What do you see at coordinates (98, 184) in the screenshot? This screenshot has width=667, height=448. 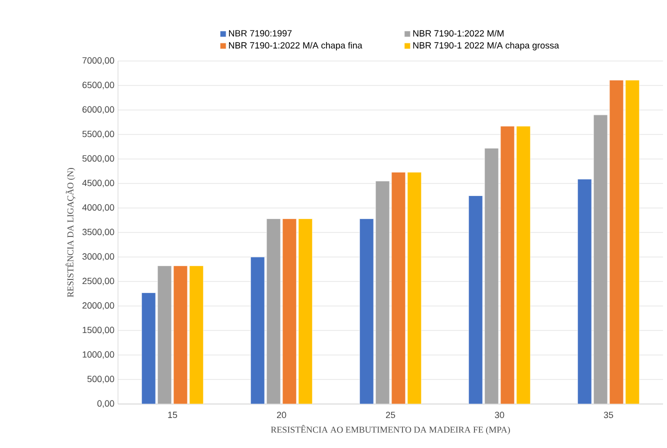 I see `y-tick-label: 4500,00` at bounding box center [98, 184].